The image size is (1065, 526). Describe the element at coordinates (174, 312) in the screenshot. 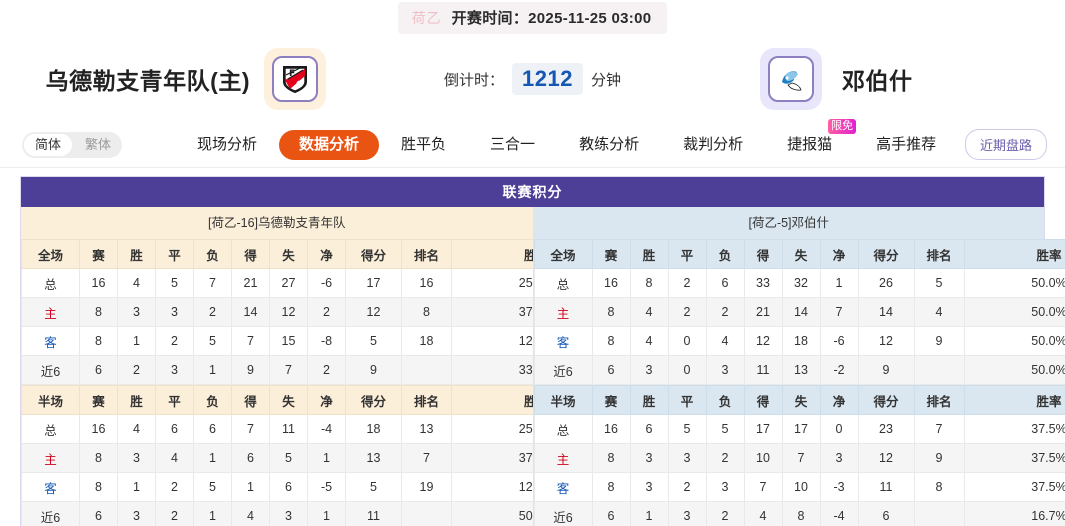

I see `cell-2: 3` at that location.